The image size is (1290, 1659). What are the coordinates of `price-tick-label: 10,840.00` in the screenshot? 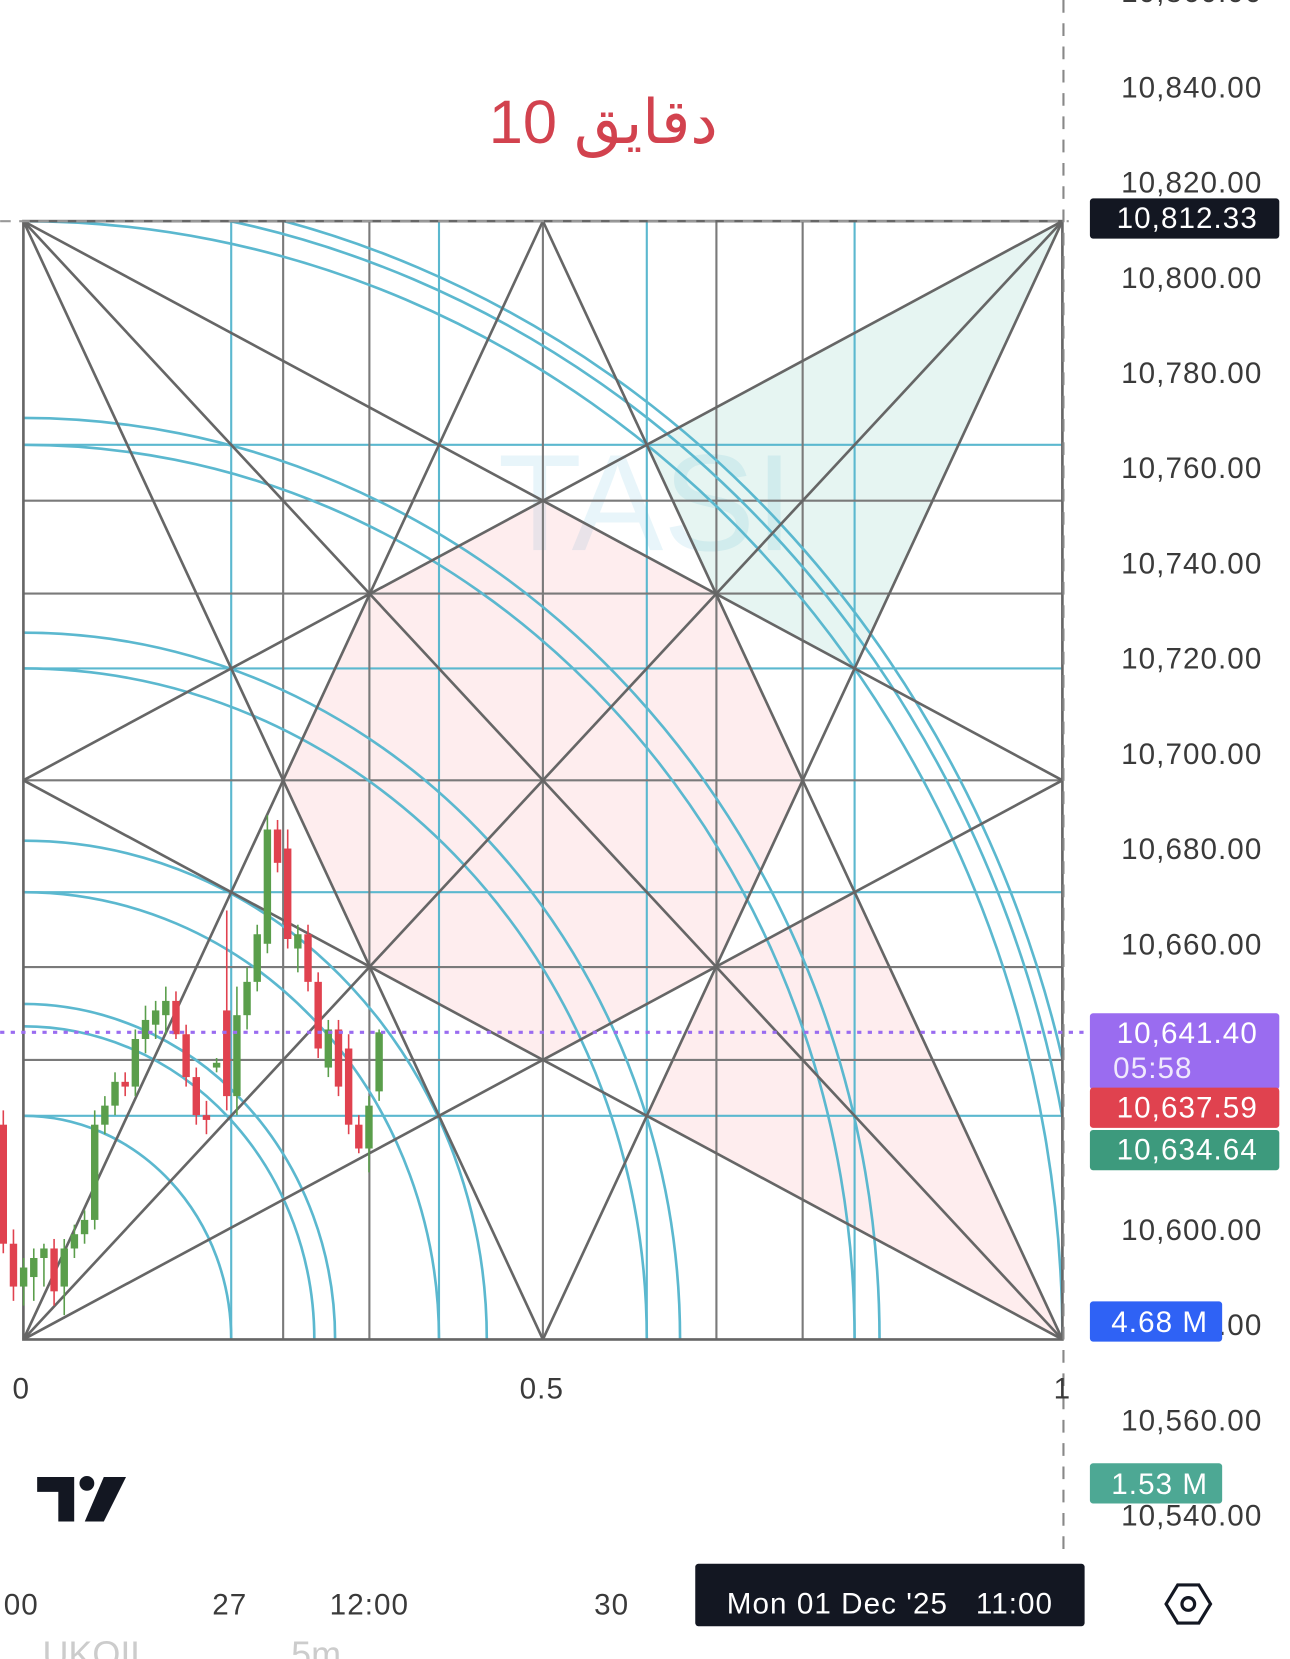 It's located at (1191, 87).